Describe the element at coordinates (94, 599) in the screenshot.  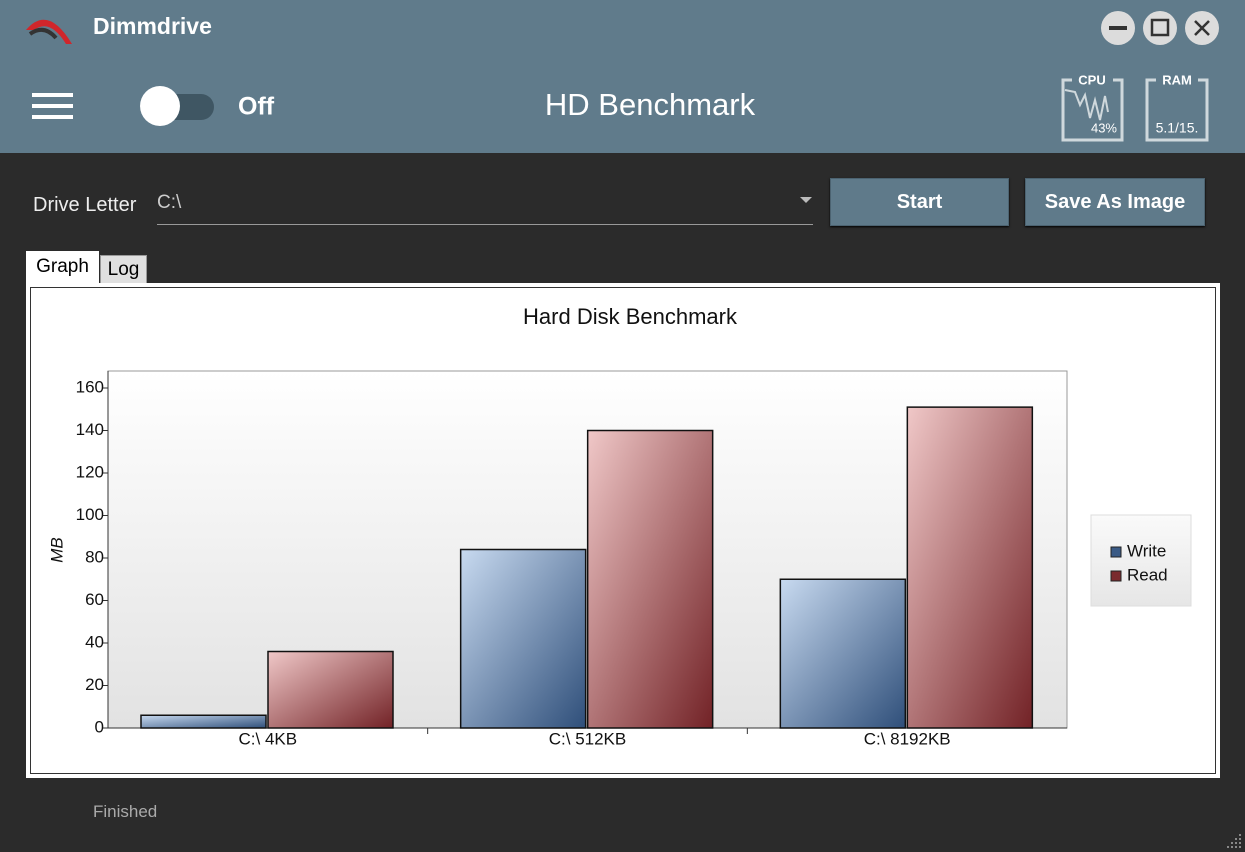
I see `y-tick-label: 60` at that location.